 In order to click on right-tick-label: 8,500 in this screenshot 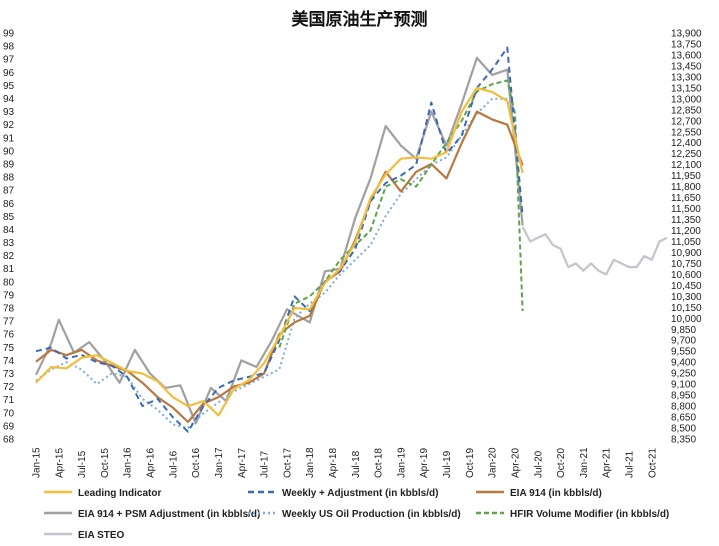, I will do `click(683, 429)`.